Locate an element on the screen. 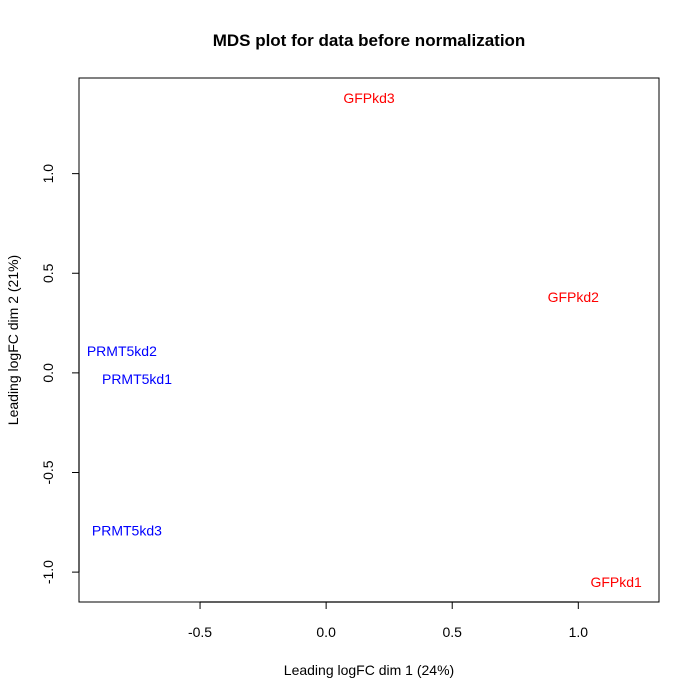 The width and height of the screenshot is (700, 700). y-tick-label: 0.0 is located at coordinates (48, 373).